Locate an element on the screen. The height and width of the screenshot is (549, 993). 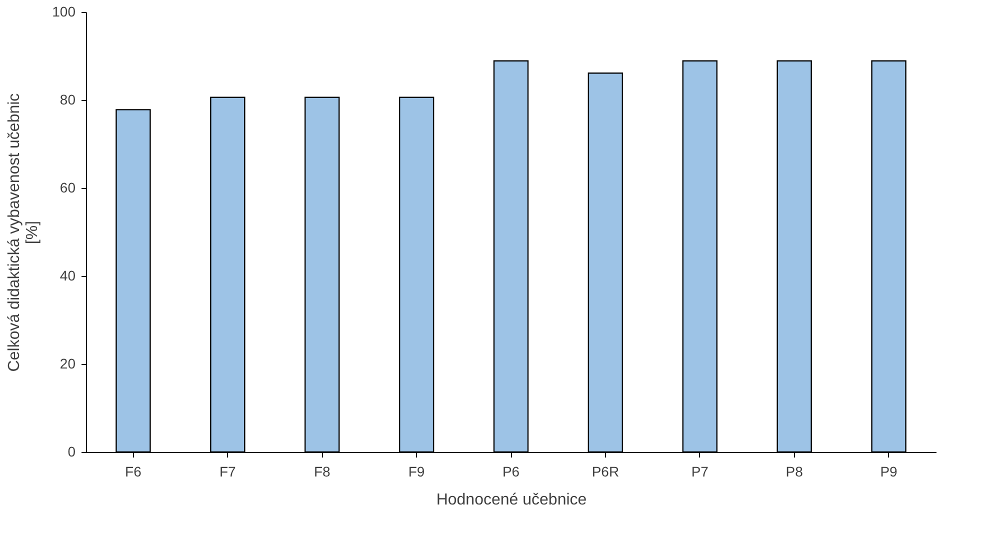
x-tick-label: P8 is located at coordinates (795, 472).